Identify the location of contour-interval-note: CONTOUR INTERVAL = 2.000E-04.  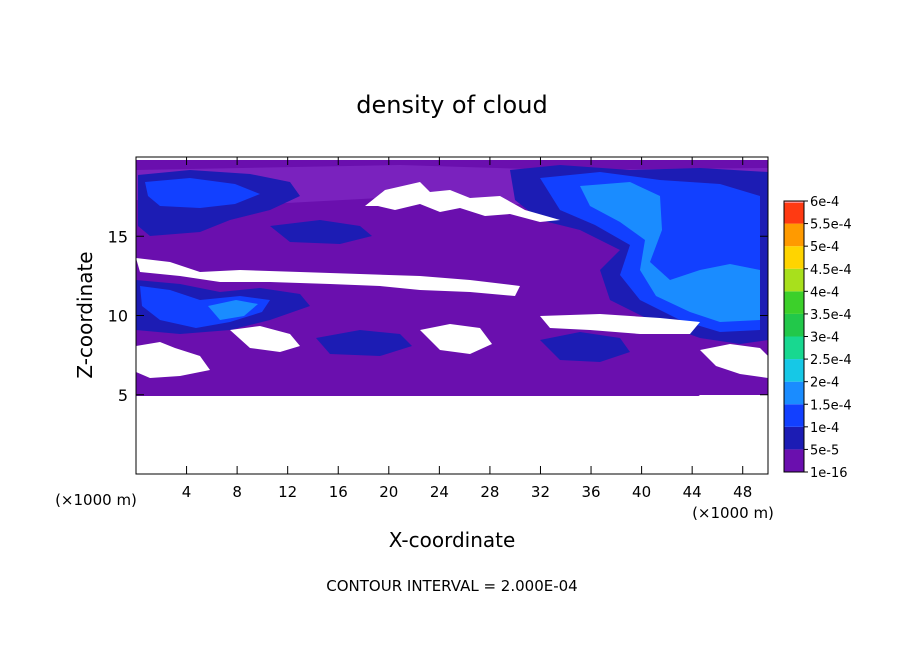
(451, 586).